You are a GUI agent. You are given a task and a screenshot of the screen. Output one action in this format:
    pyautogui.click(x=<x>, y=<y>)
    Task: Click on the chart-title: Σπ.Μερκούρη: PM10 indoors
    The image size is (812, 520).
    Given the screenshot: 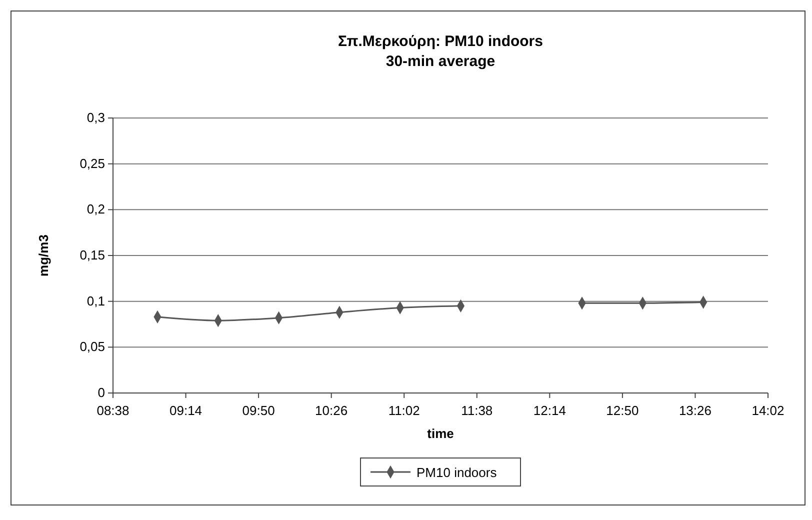 What is the action you would take?
    pyautogui.click(x=441, y=41)
    